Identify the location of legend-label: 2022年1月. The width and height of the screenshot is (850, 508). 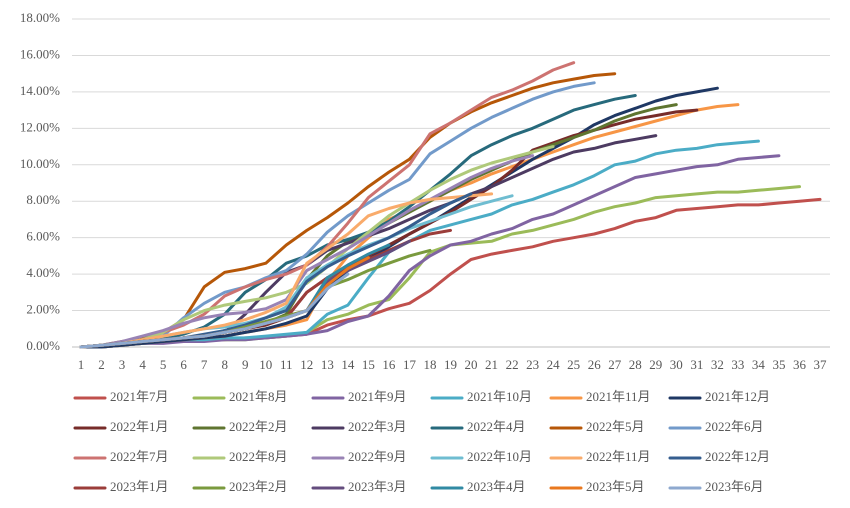
(139, 426).